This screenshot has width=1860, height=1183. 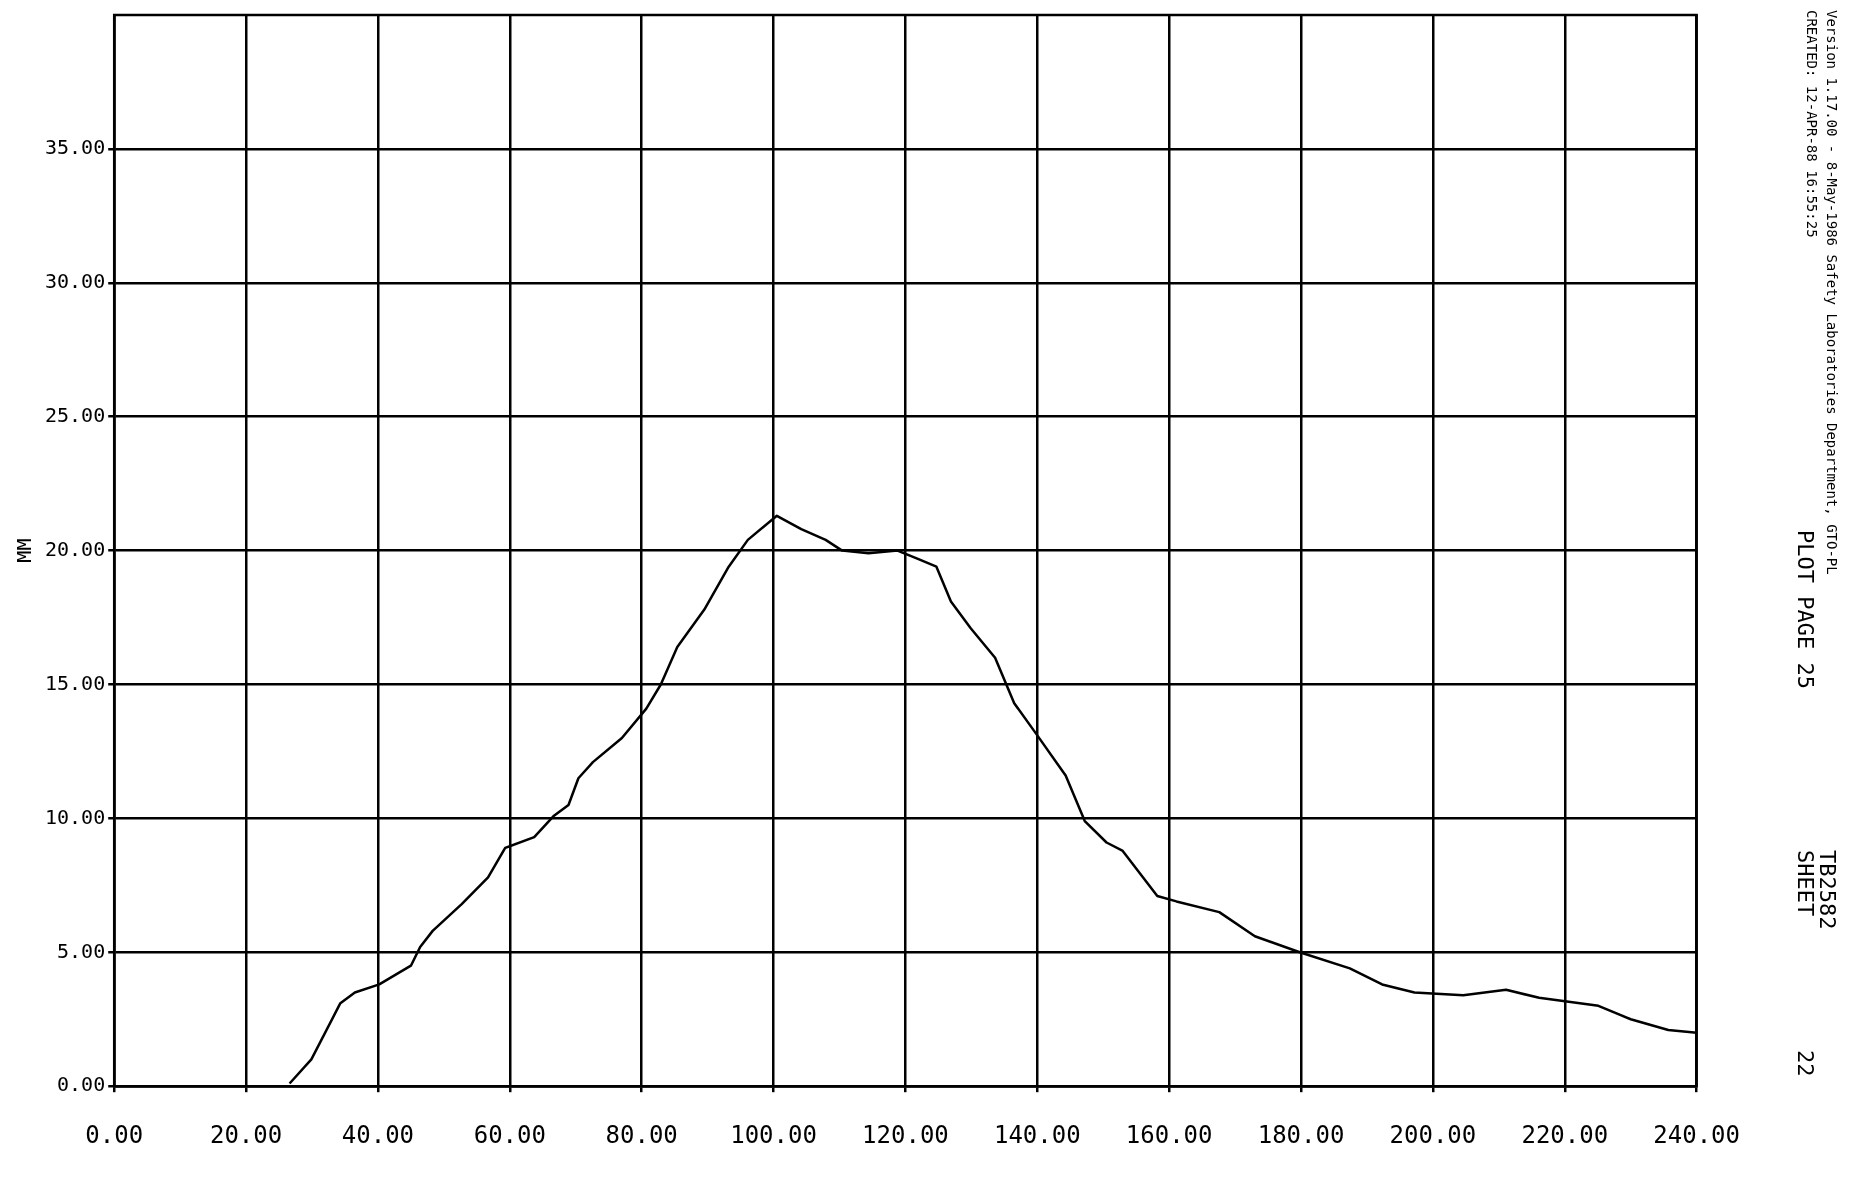 I want to click on y-tick-label: 0.00, so click(x=81, y=1084).